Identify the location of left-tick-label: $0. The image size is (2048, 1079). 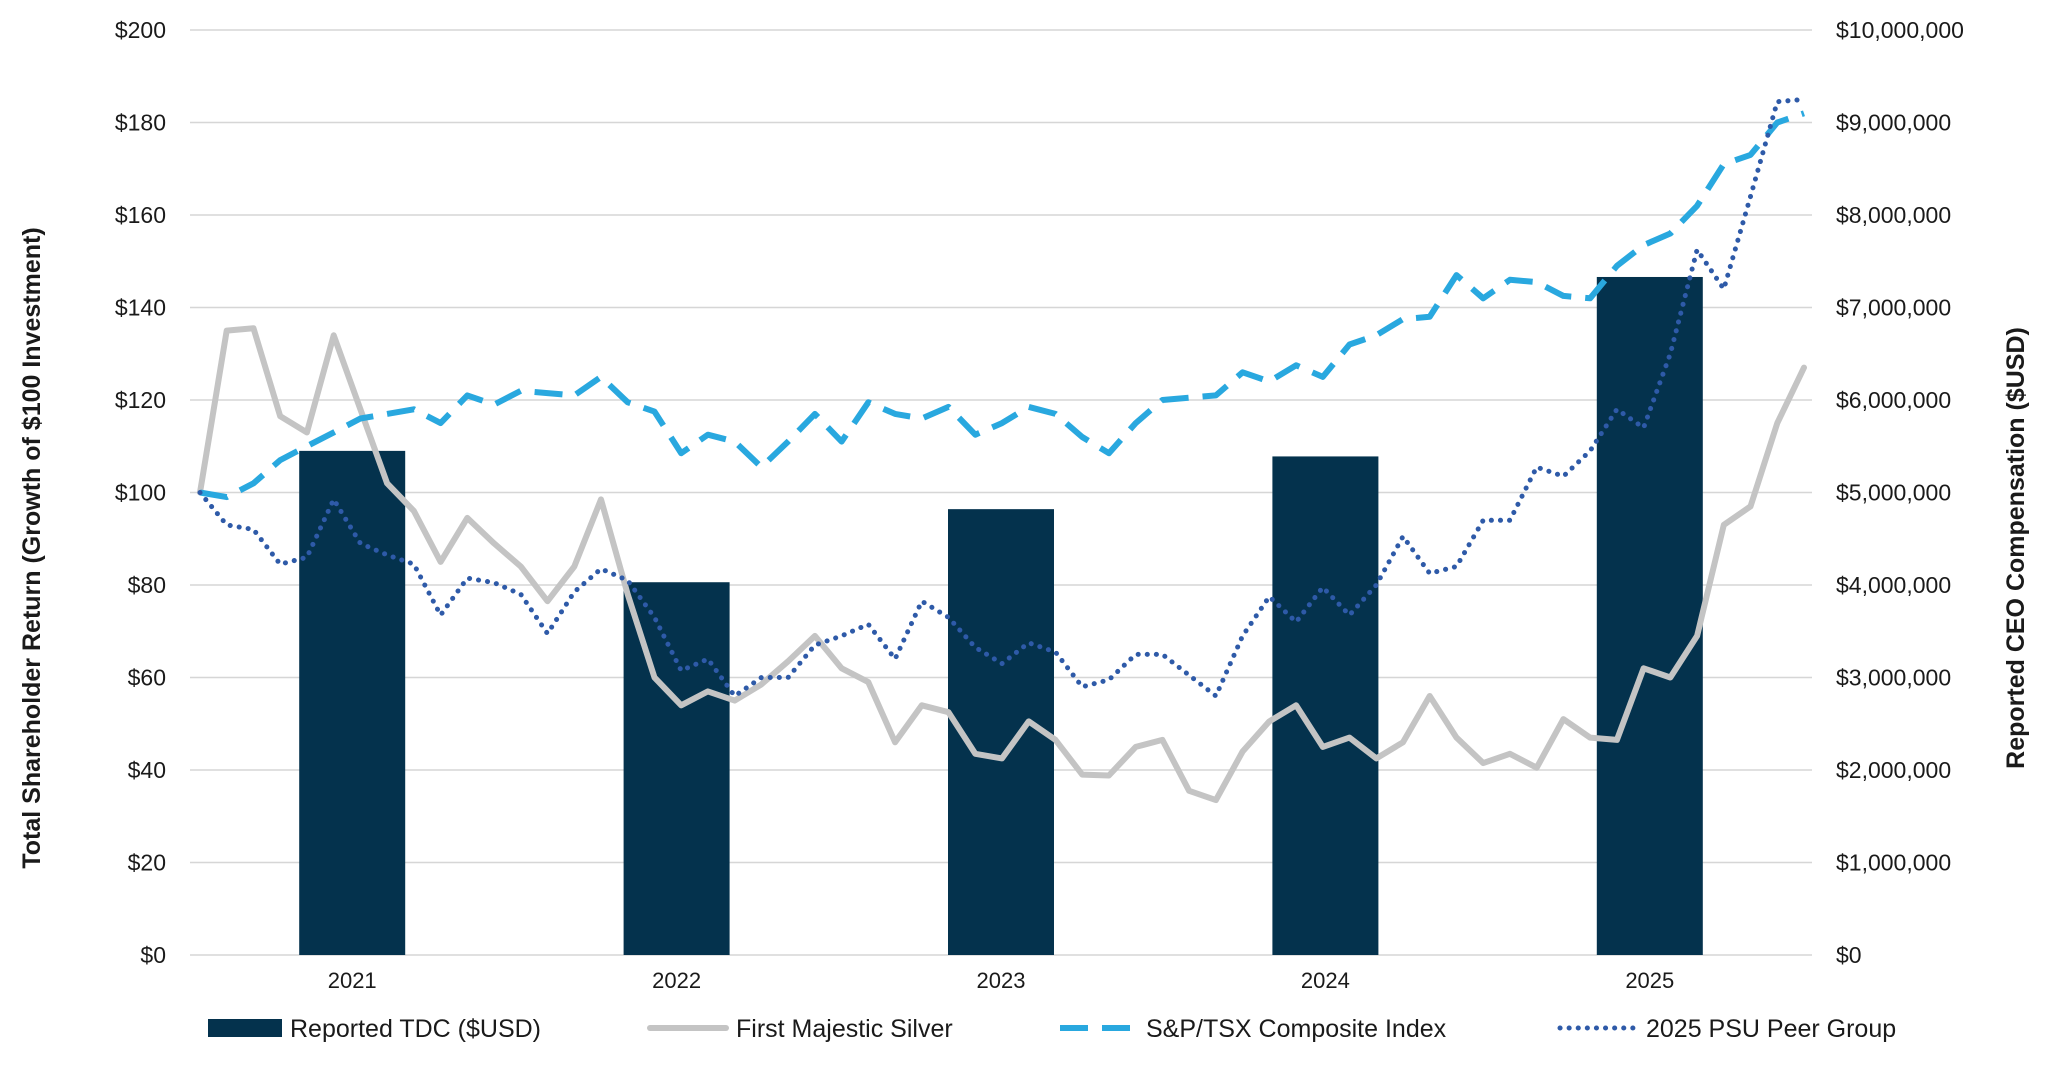
(153, 955).